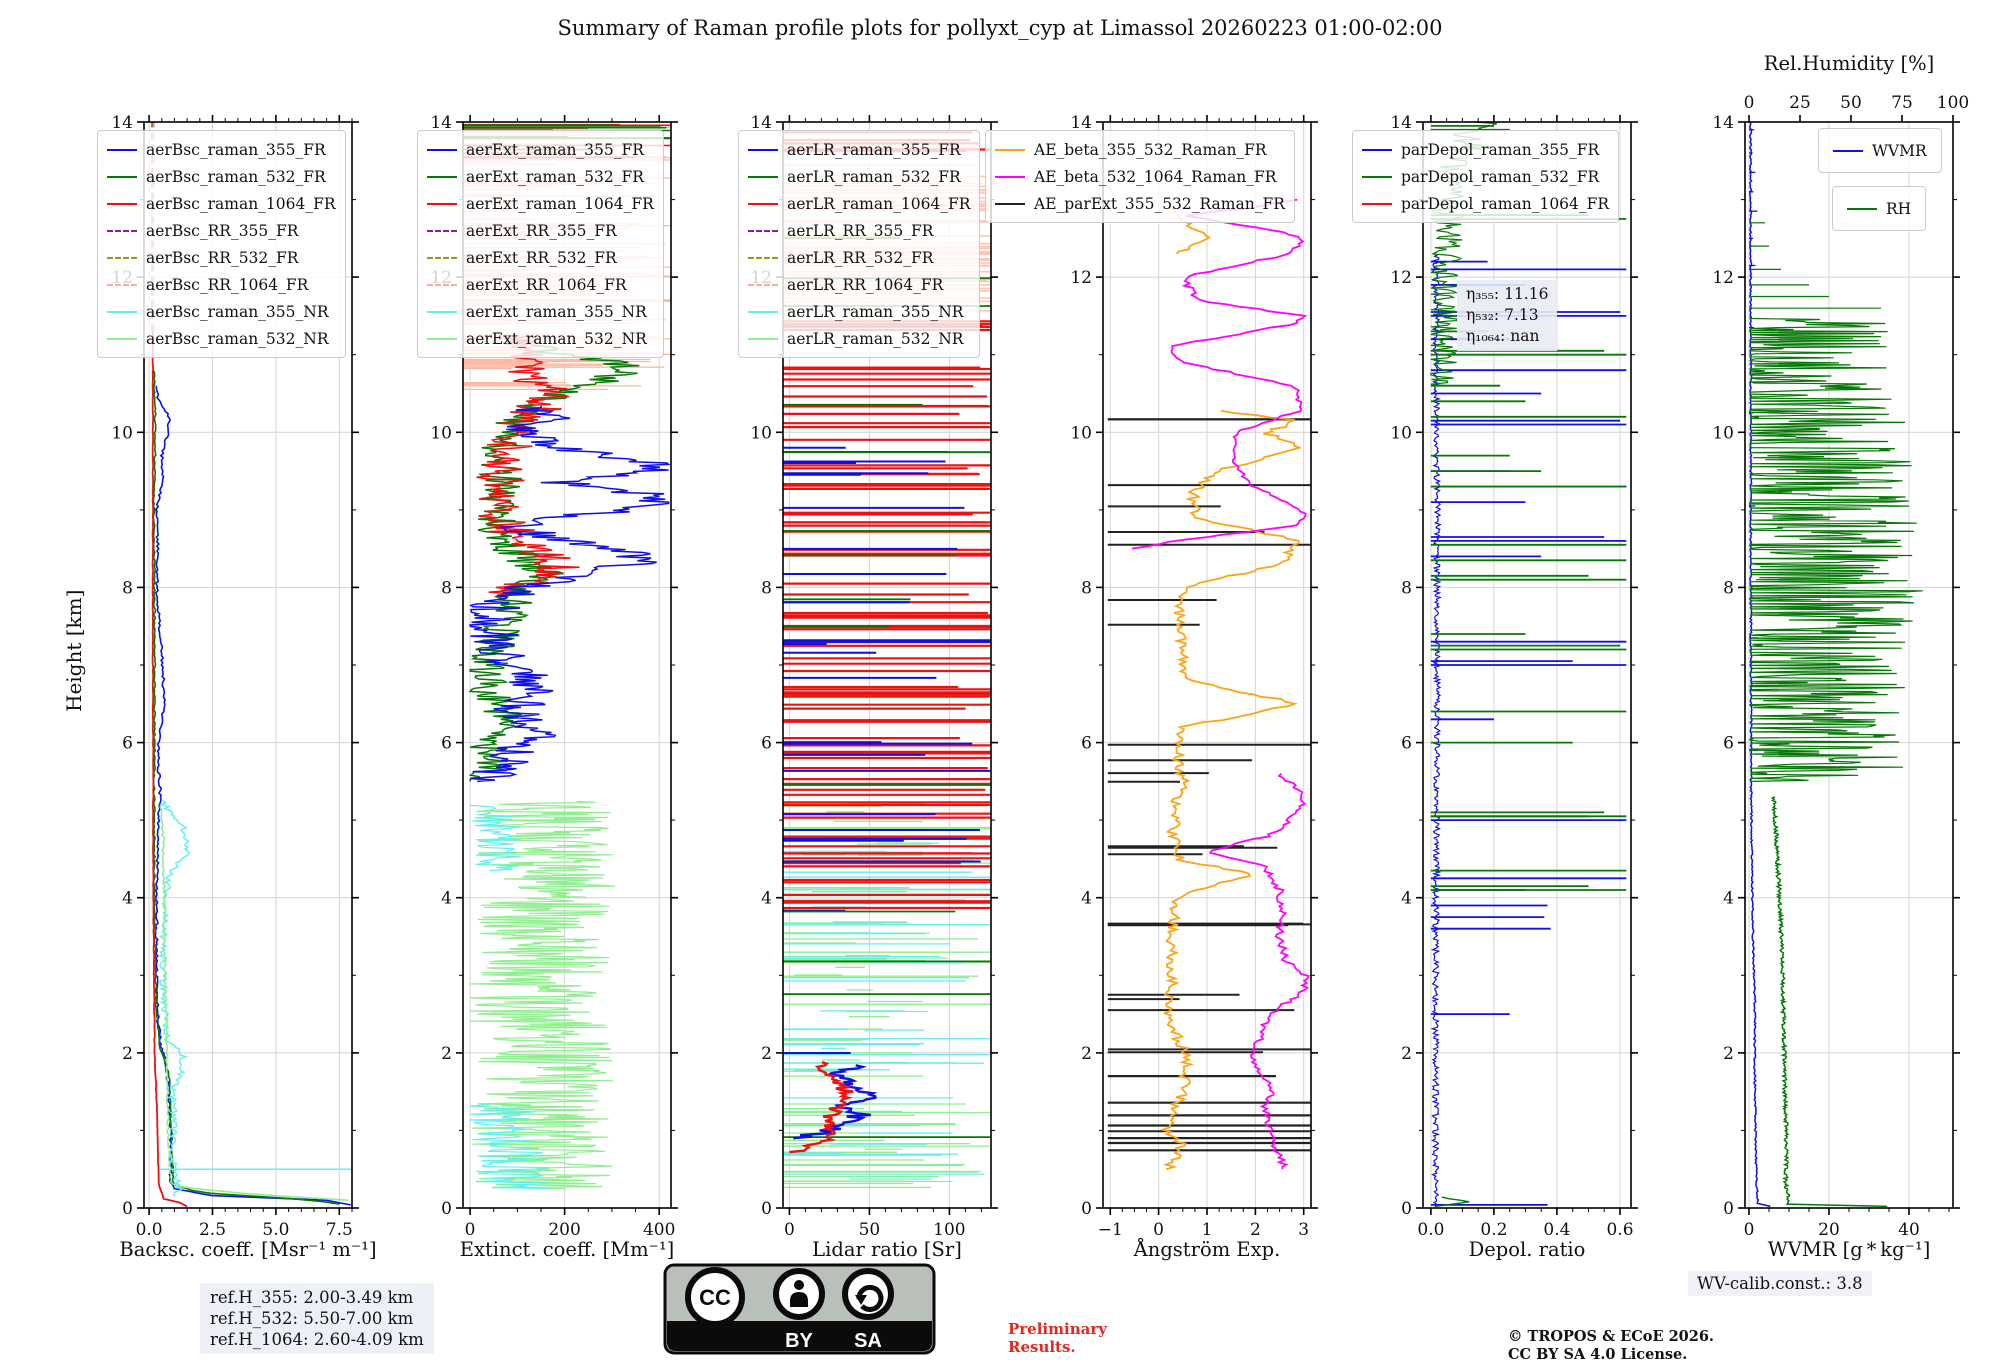 This screenshot has height=1360, width=2000. What do you see at coordinates (1880, 150) in the screenshot?
I see `legend: WVMR` at bounding box center [1880, 150].